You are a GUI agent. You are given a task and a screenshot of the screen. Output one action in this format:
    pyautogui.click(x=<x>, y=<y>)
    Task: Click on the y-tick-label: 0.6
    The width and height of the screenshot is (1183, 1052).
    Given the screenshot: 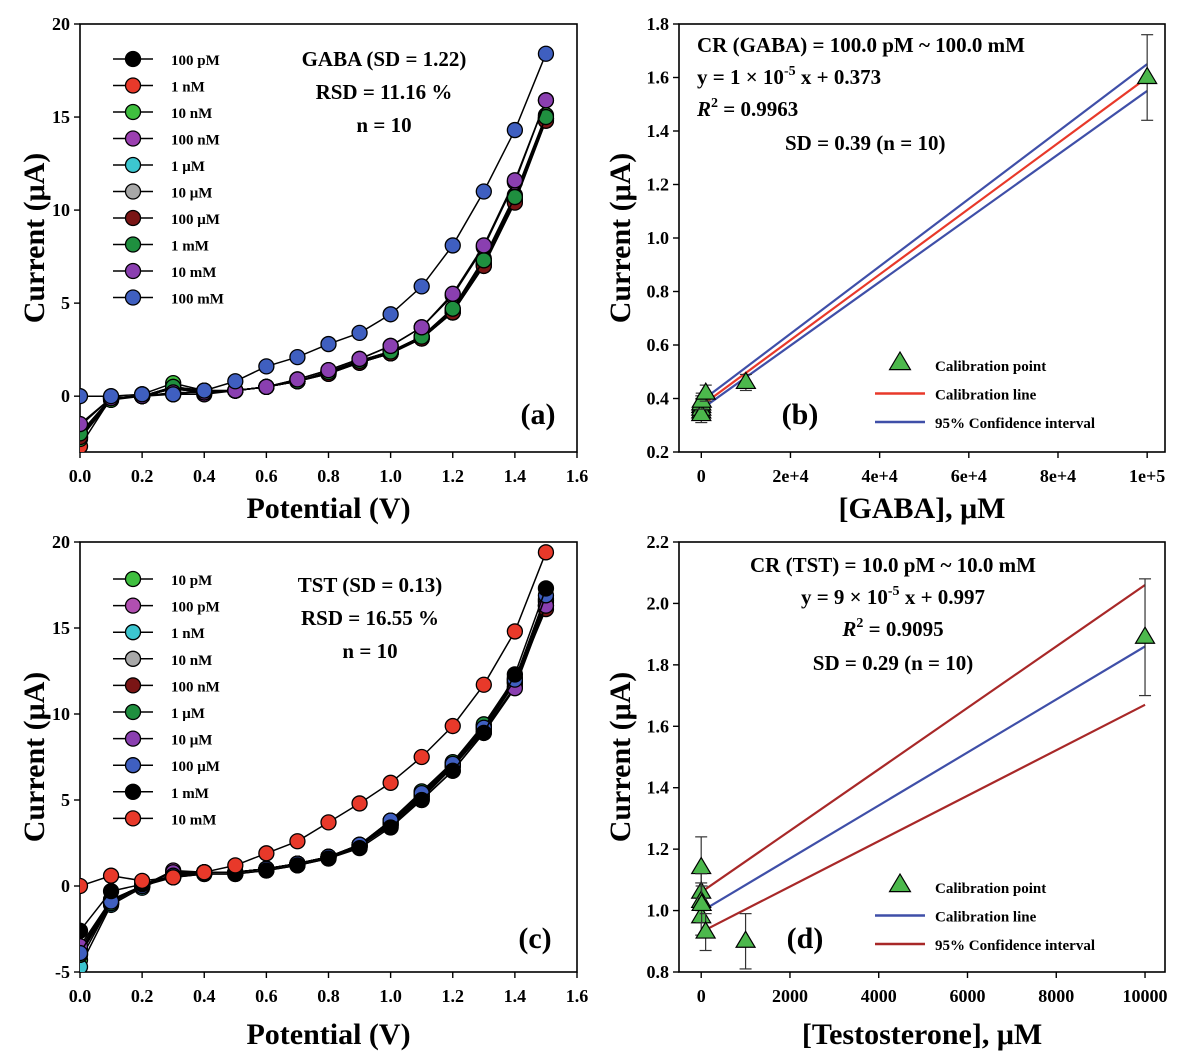 What is the action you would take?
    pyautogui.click(x=658, y=345)
    